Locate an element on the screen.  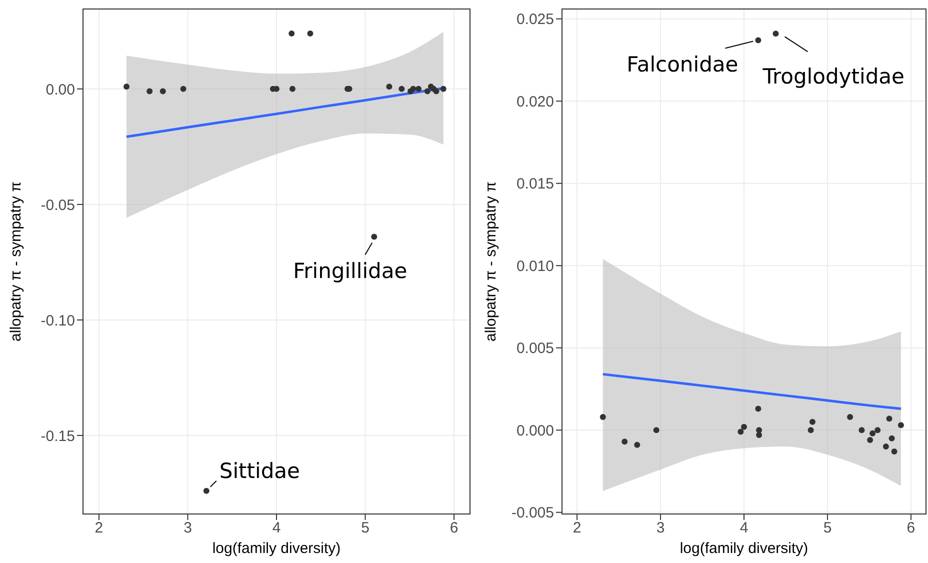
annotation: Troglodytidae is located at coordinates (833, 76).